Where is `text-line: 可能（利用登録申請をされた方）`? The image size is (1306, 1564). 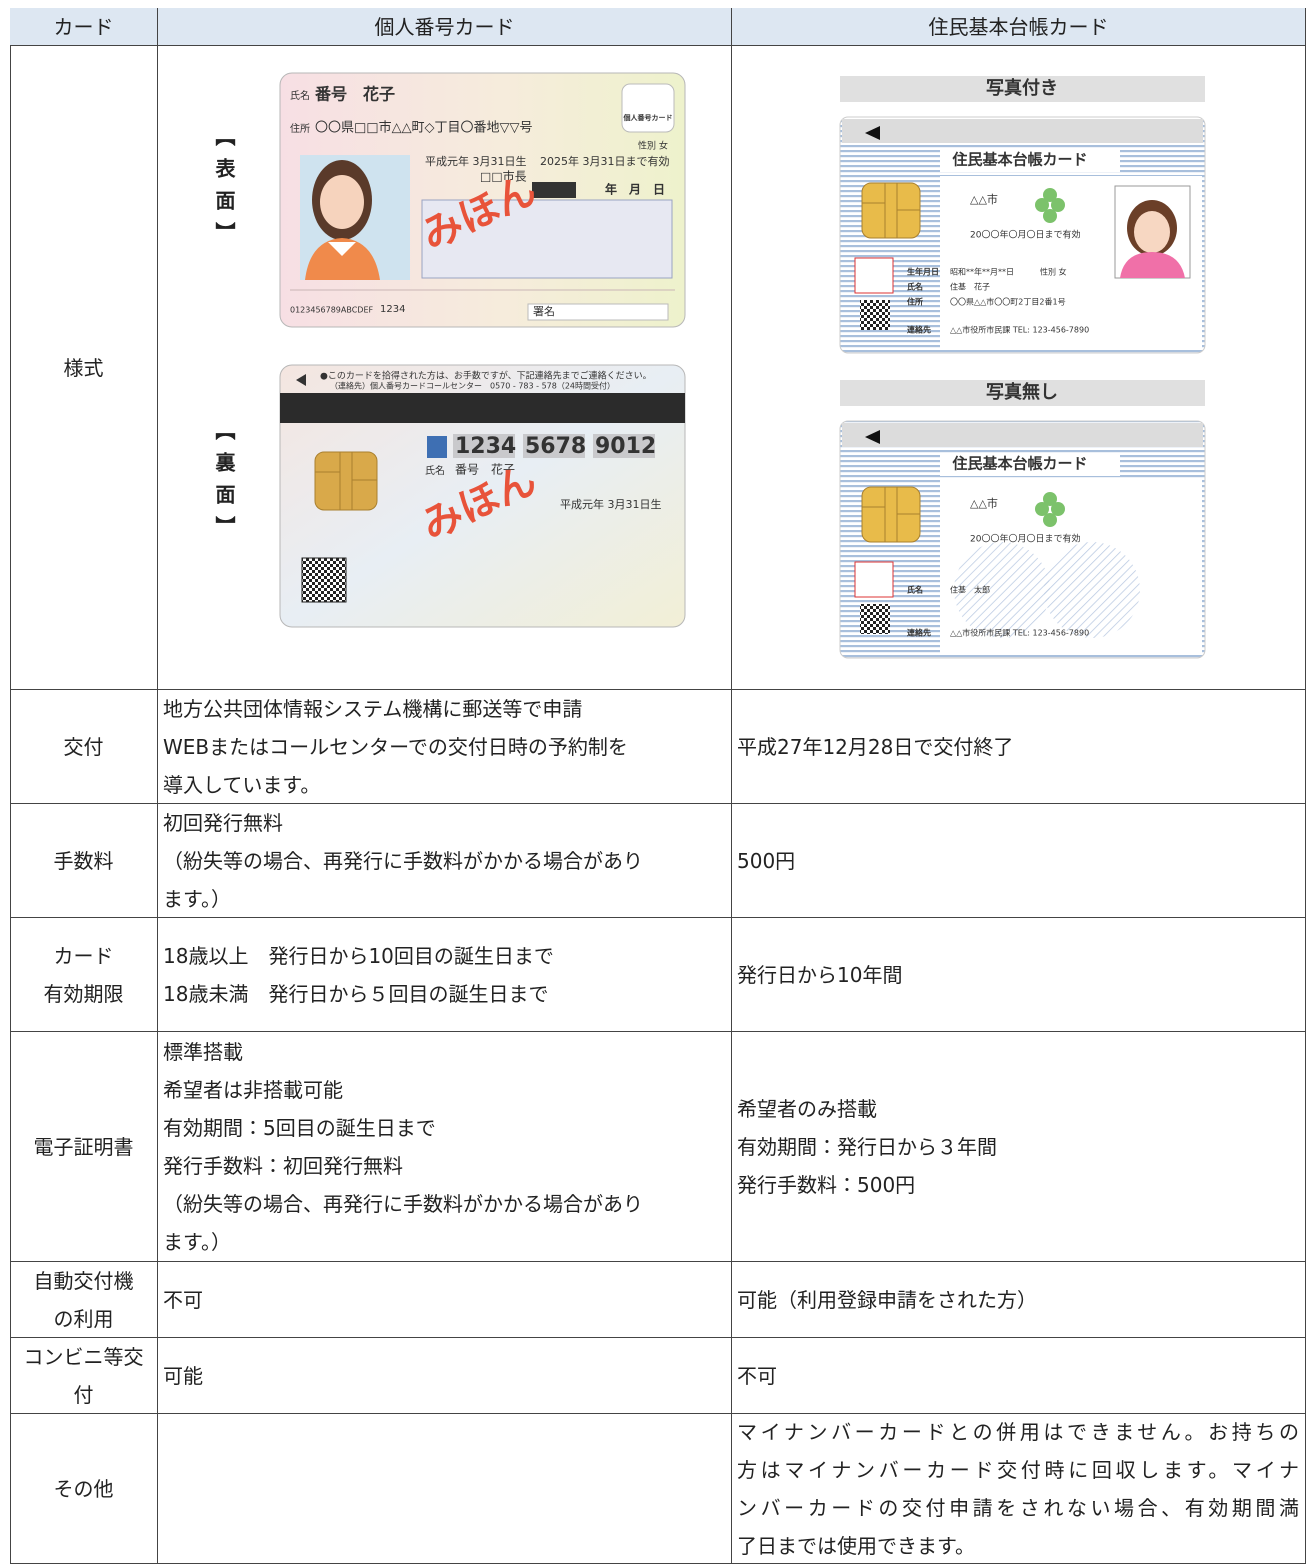
text-line: 可能（利用登録申請をされた方） is located at coordinates (887, 1299).